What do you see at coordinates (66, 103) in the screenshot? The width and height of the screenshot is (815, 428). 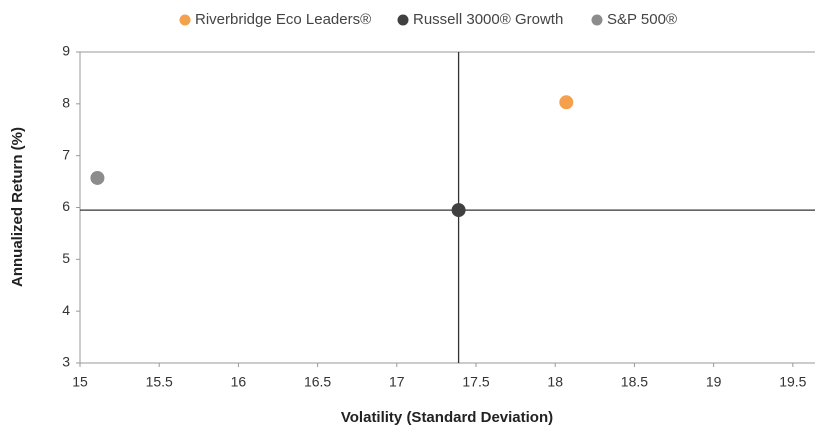 I see `y-tick-label: 8` at bounding box center [66, 103].